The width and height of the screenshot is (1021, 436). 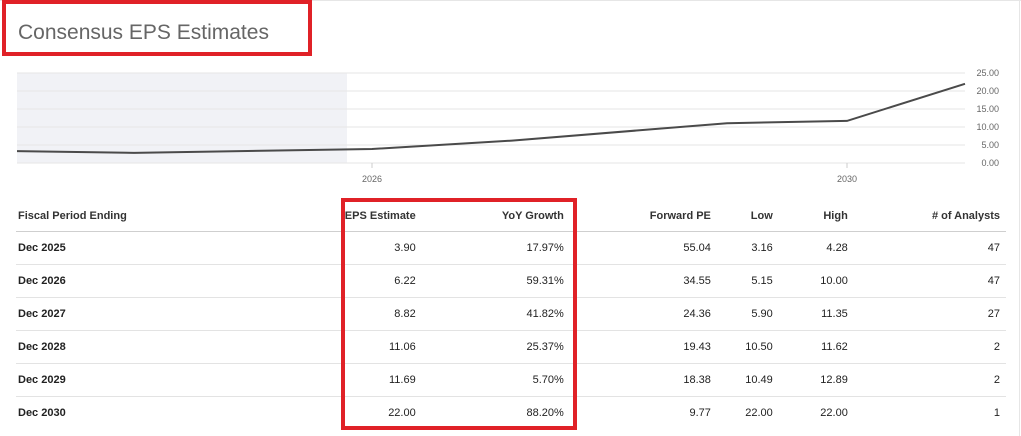 I want to click on title-highlight-box, so click(x=157, y=28).